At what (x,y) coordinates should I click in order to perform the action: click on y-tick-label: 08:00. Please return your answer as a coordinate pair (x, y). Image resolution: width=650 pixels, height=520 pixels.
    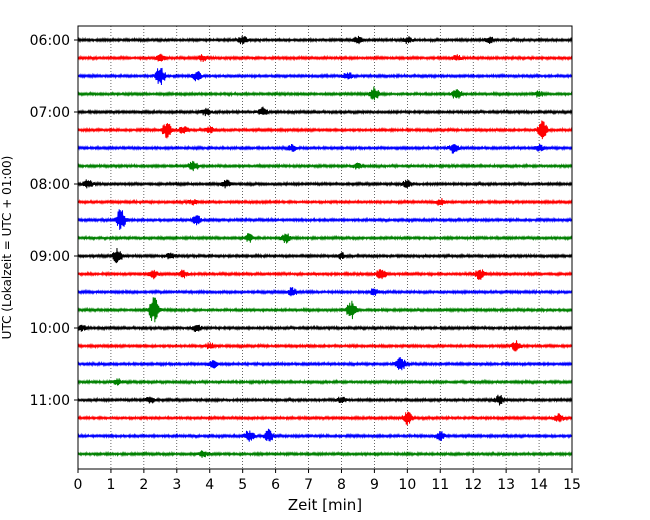
    Looking at the image, I should click on (50, 185).